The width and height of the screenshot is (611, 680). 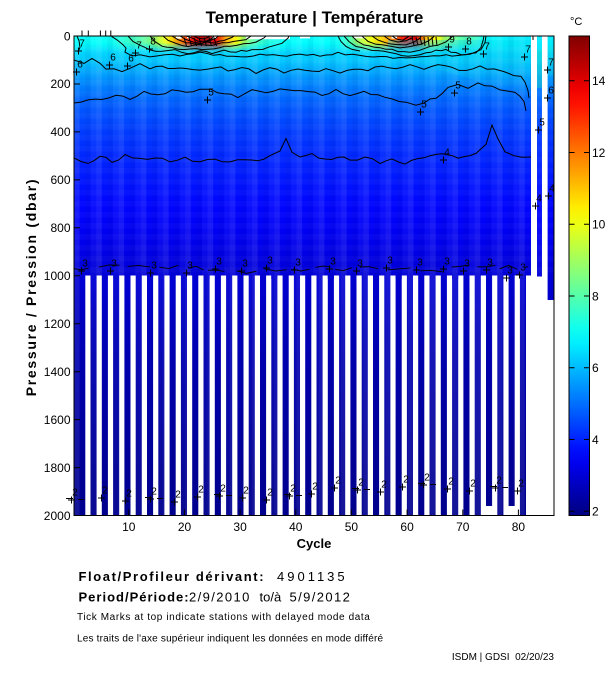 What do you see at coordinates (57, 324) in the screenshot?
I see `svg-text: 1200` at bounding box center [57, 324].